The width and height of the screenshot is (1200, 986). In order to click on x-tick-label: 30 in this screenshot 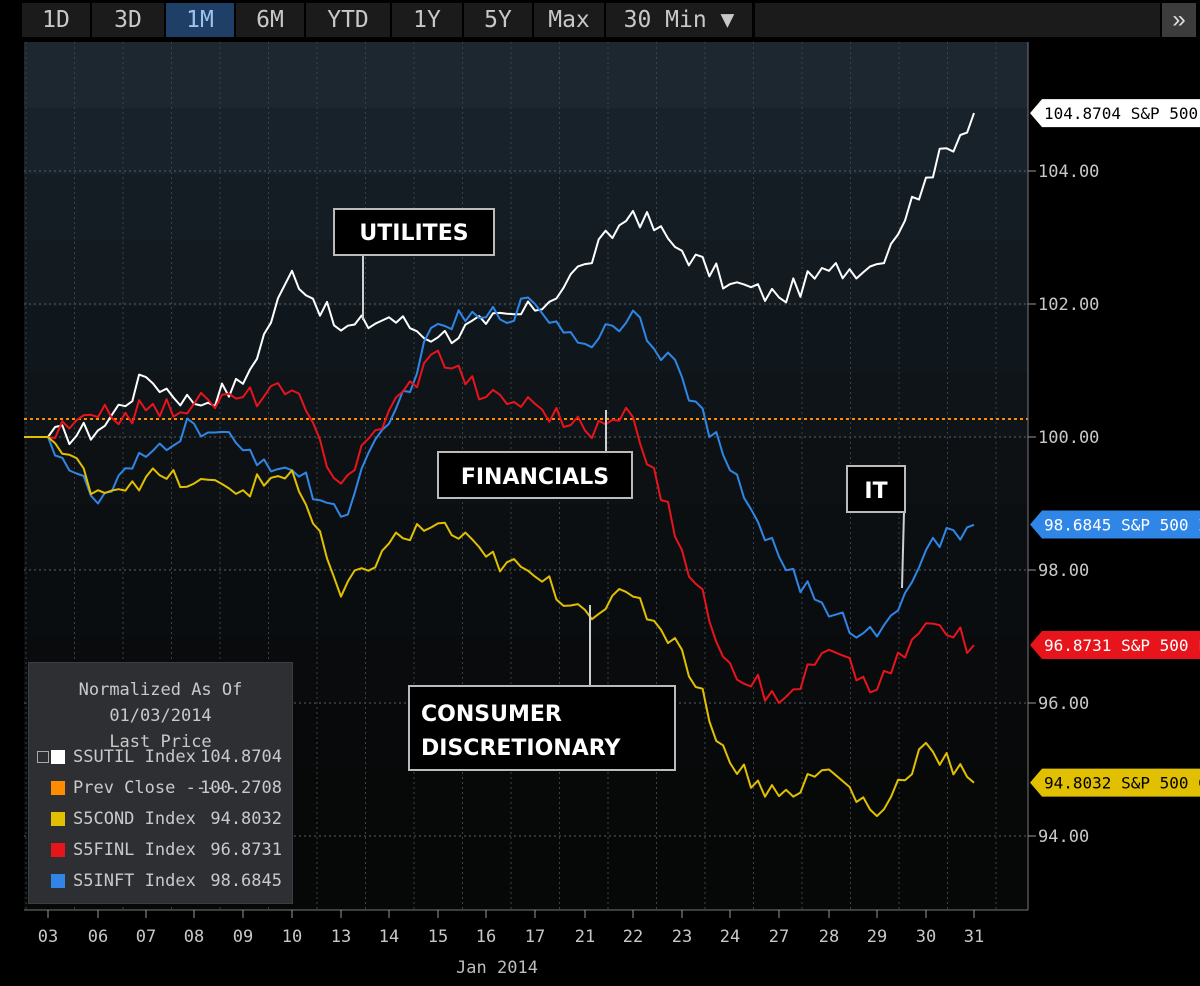, I will do `click(926, 937)`.